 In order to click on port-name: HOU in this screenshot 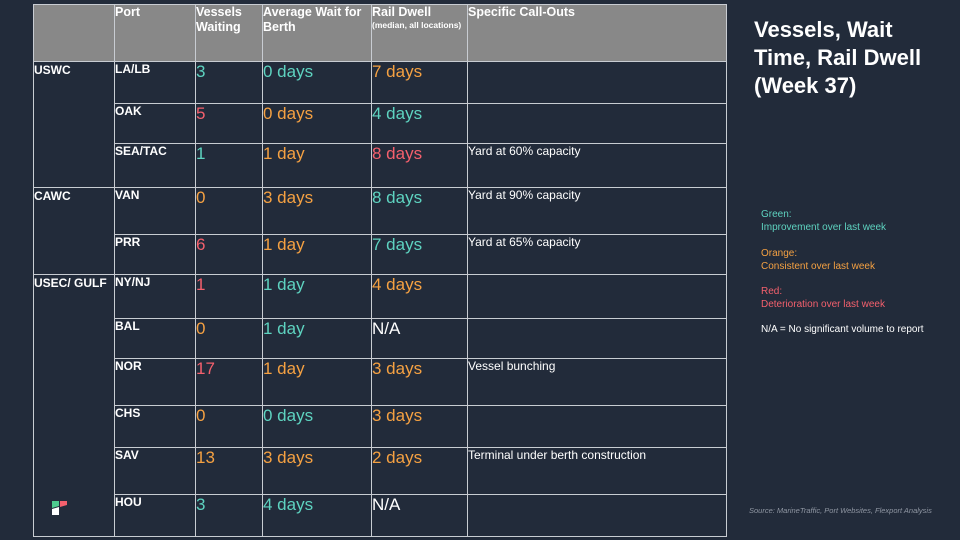, I will do `click(155, 515)`.